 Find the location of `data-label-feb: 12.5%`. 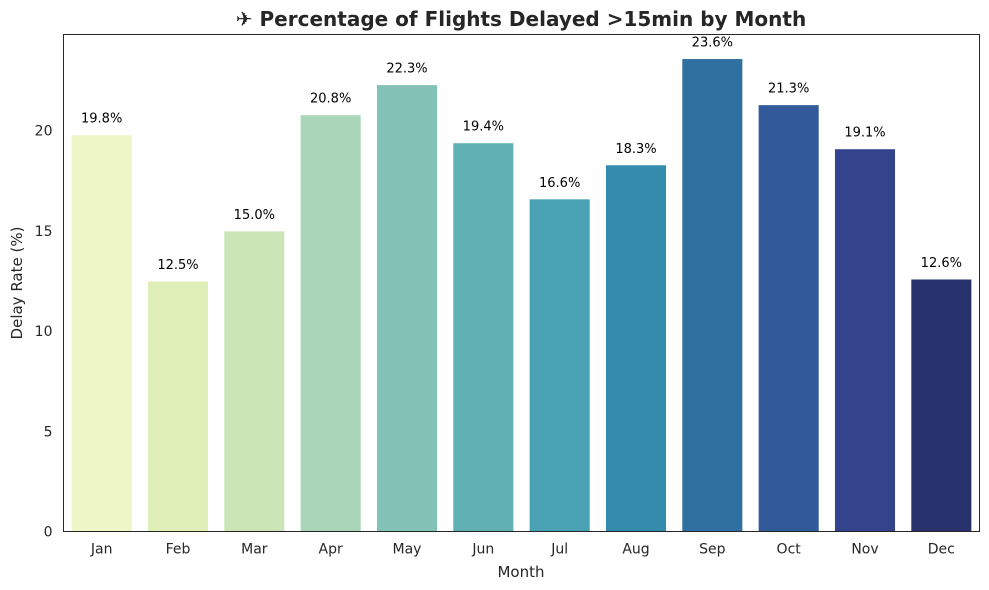

data-label-feb: 12.5% is located at coordinates (177, 265).